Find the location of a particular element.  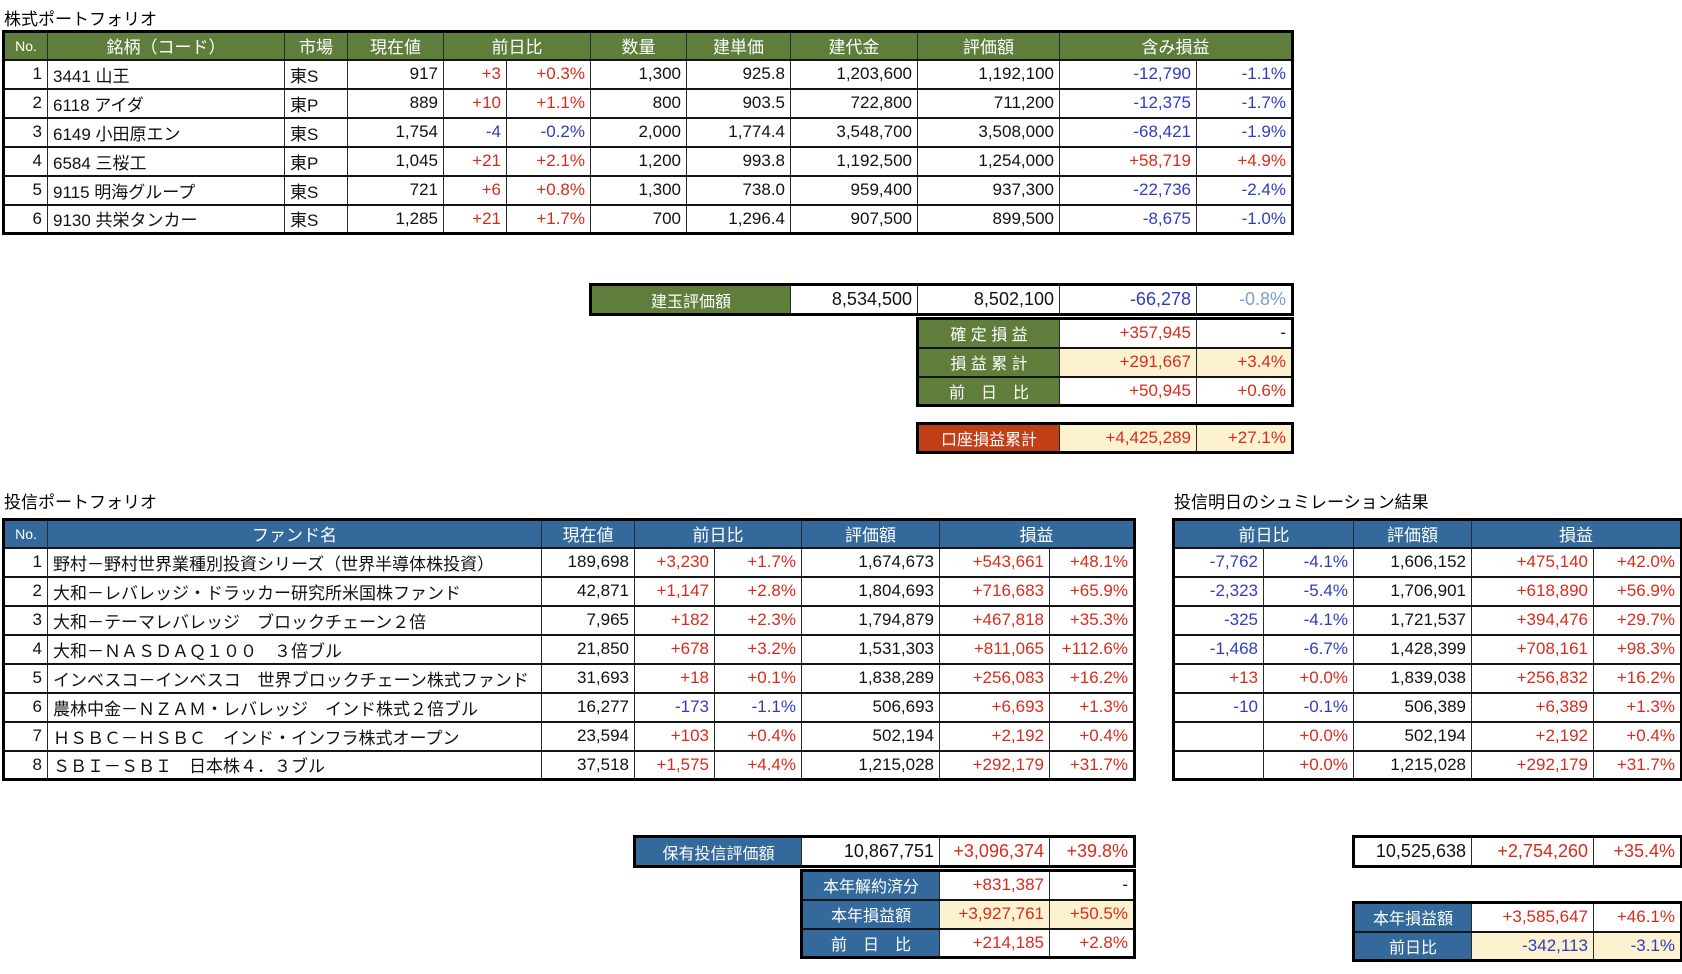

table-cell: 925.8 is located at coordinates (738, 74).